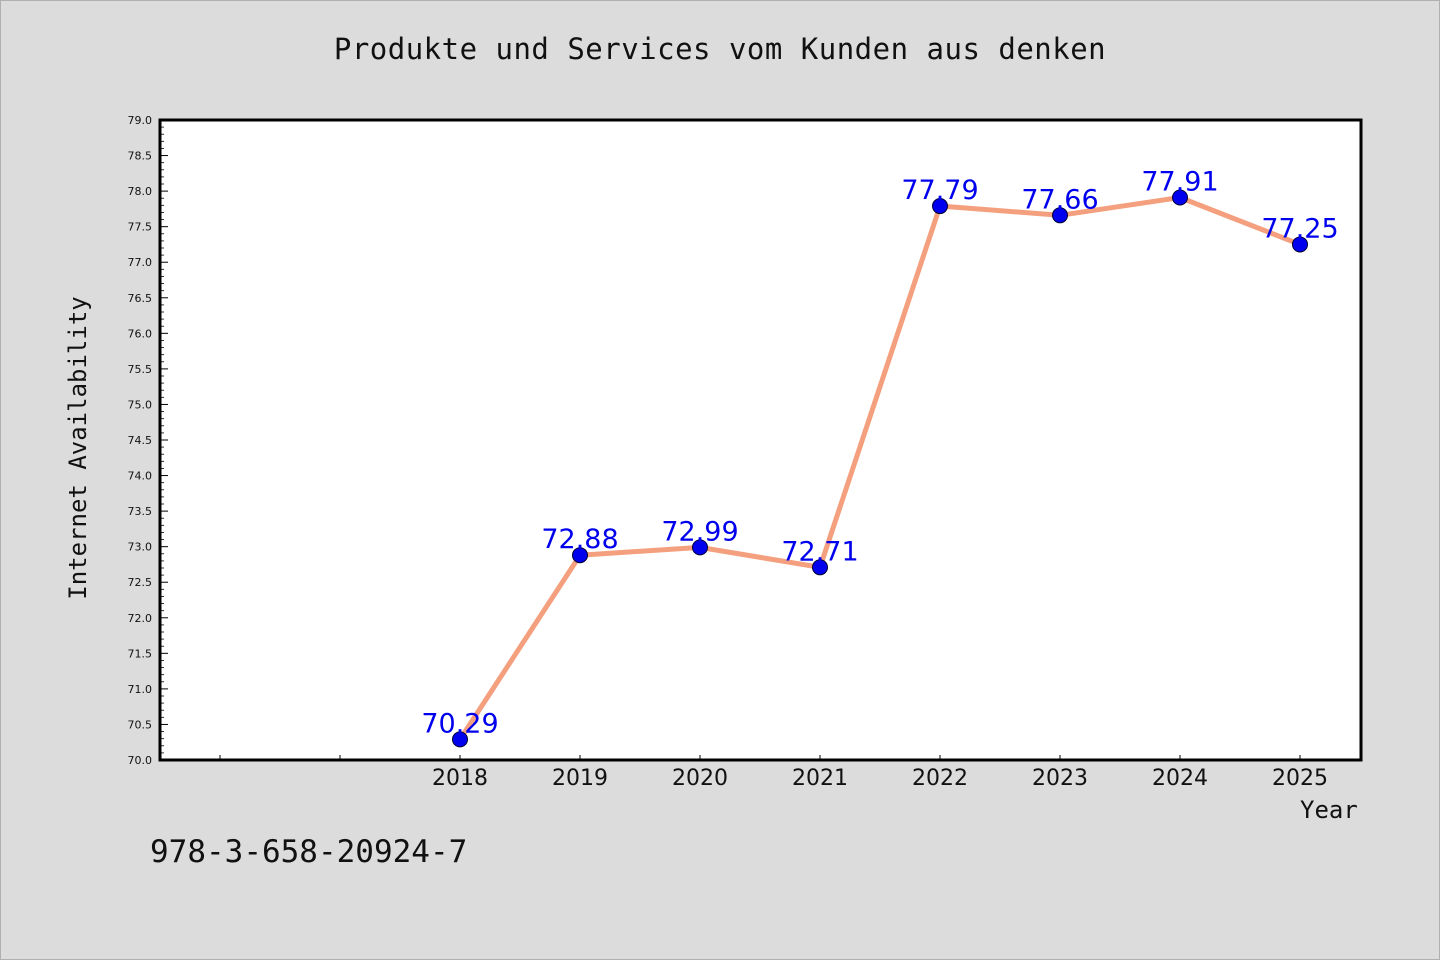 This screenshot has width=1440, height=960. Describe the element at coordinates (140, 369) in the screenshot. I see `y-tick-label: 75.5` at that location.